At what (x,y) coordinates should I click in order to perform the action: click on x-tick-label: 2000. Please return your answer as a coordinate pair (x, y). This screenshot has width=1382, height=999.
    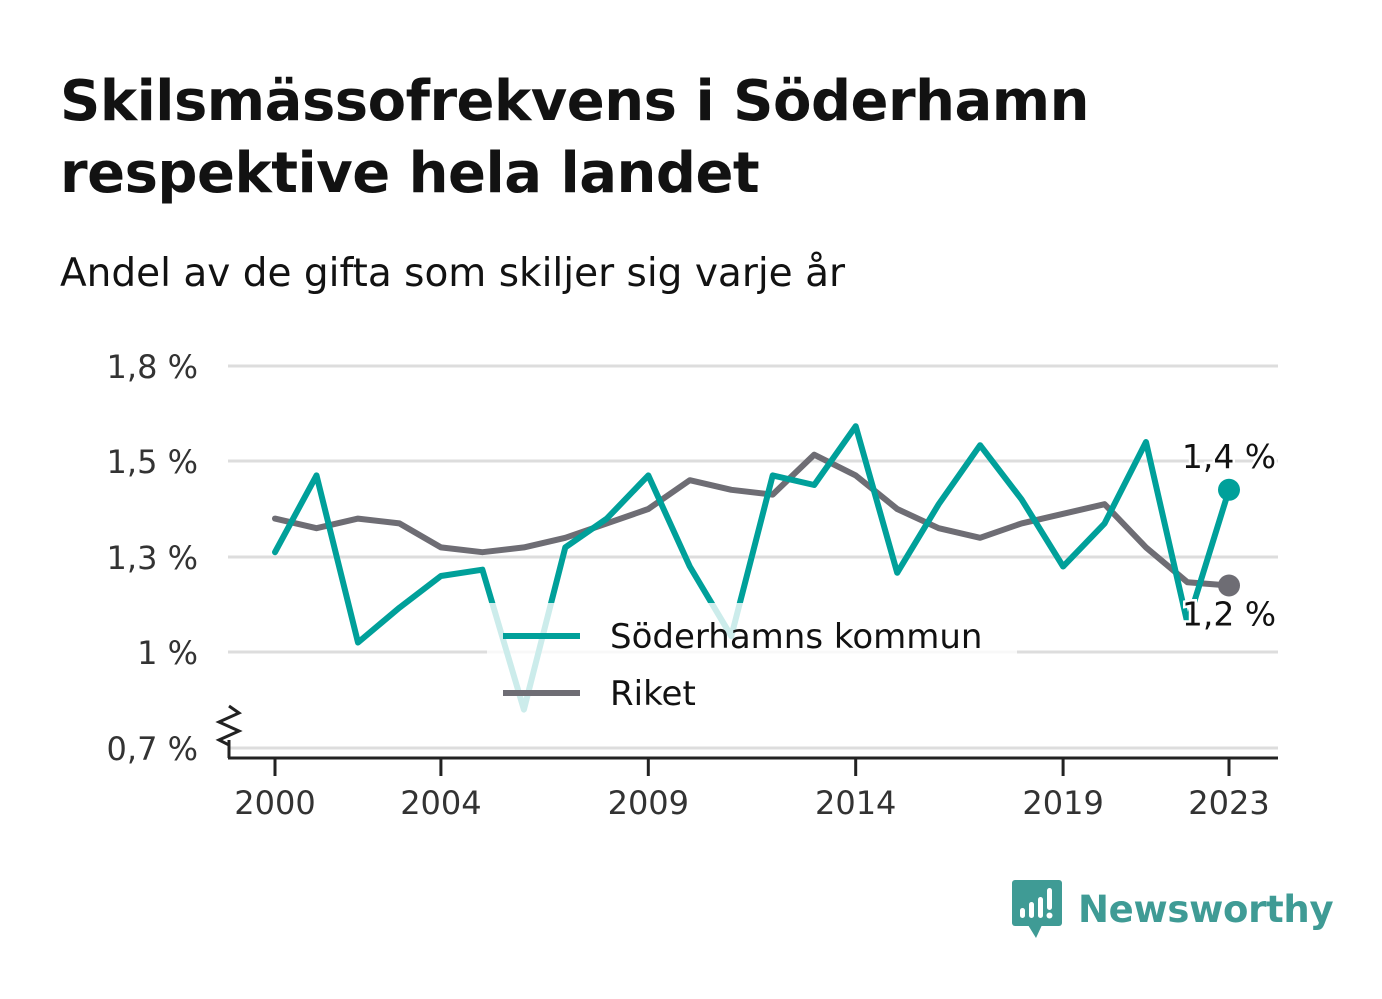
    Looking at the image, I should click on (274, 803).